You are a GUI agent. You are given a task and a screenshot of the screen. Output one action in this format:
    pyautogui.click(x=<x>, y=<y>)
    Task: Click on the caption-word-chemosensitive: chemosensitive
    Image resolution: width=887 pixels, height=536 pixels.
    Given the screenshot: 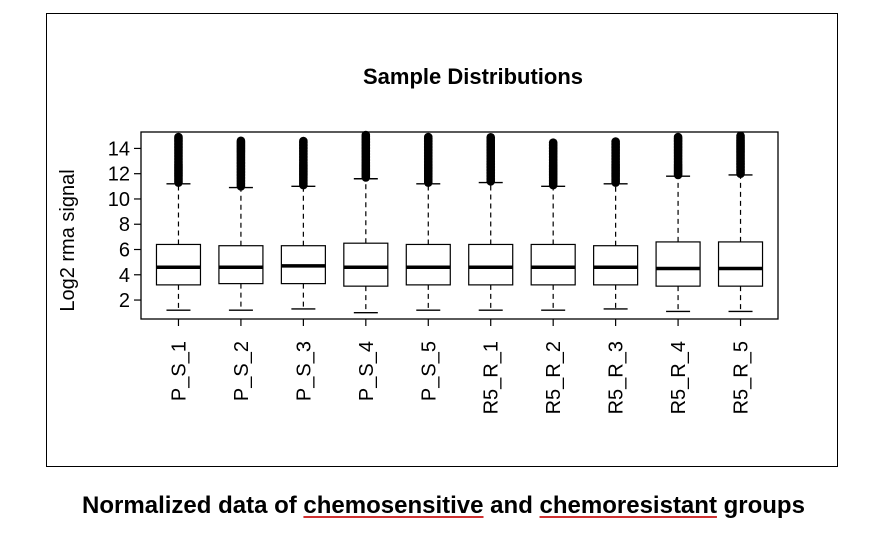 What is the action you would take?
    pyautogui.click(x=393, y=505)
    